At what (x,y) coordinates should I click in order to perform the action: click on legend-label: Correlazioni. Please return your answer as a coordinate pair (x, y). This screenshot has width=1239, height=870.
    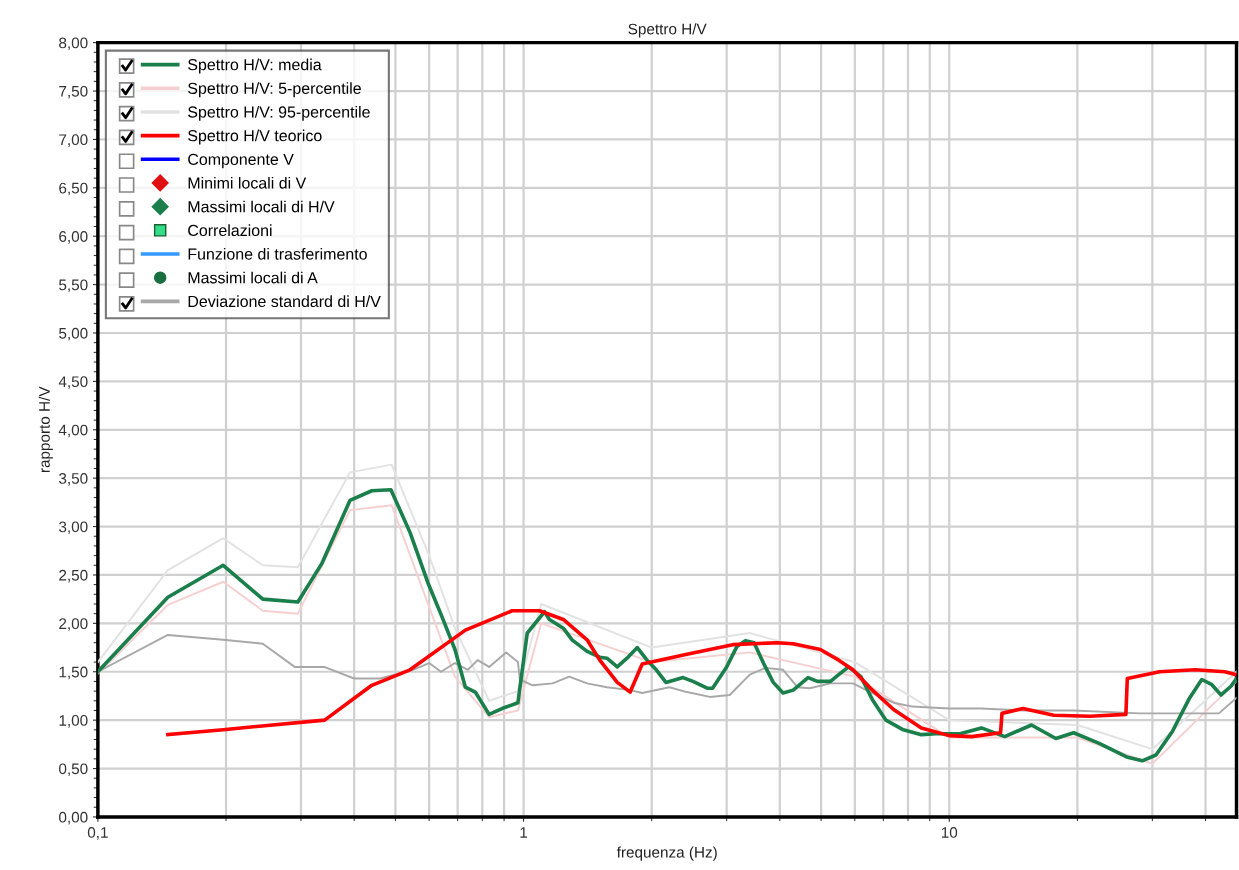
    Looking at the image, I should click on (230, 230).